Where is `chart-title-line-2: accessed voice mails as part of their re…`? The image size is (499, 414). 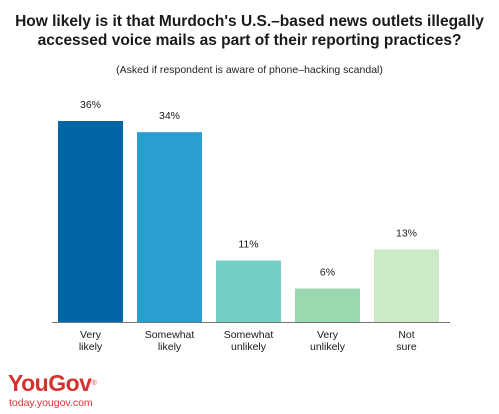
chart-title-line-2: accessed voice mails as part of their re… is located at coordinates (249, 40).